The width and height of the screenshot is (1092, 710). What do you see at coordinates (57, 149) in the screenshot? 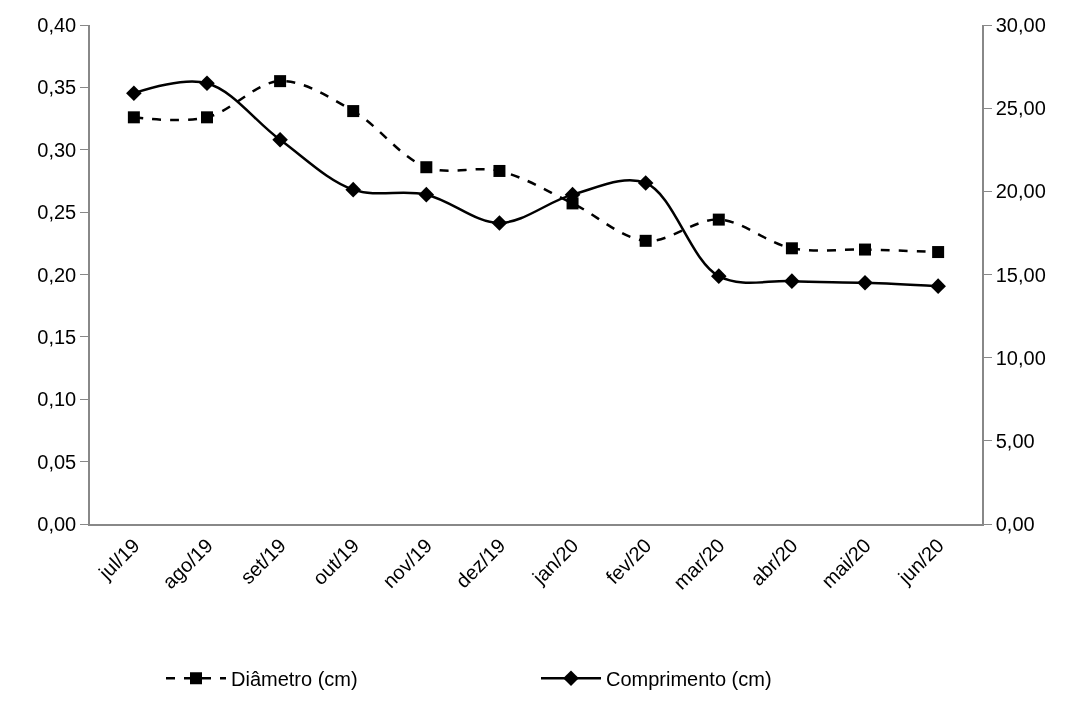
I see `y-tick-label: 0,30` at bounding box center [57, 149].